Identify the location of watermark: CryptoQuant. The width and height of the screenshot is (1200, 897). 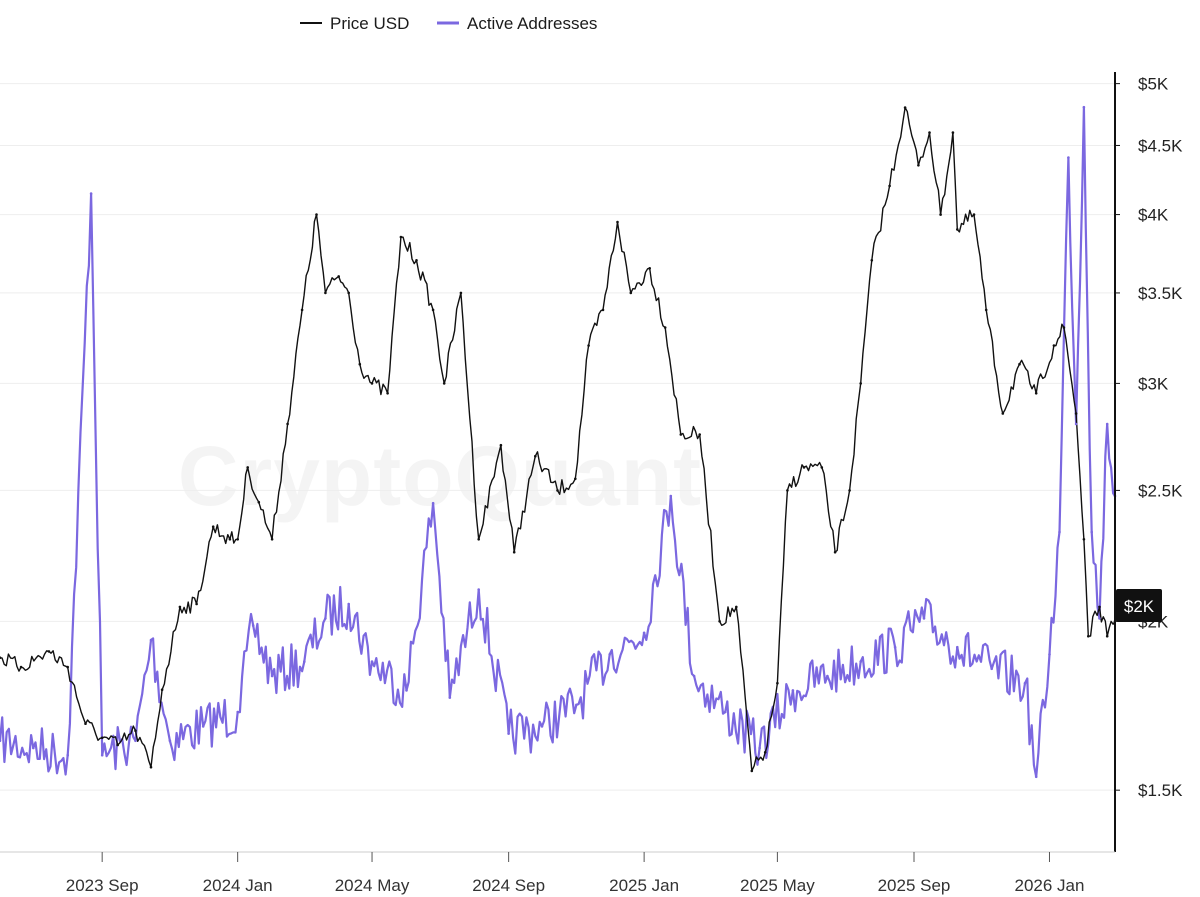
(440, 476).